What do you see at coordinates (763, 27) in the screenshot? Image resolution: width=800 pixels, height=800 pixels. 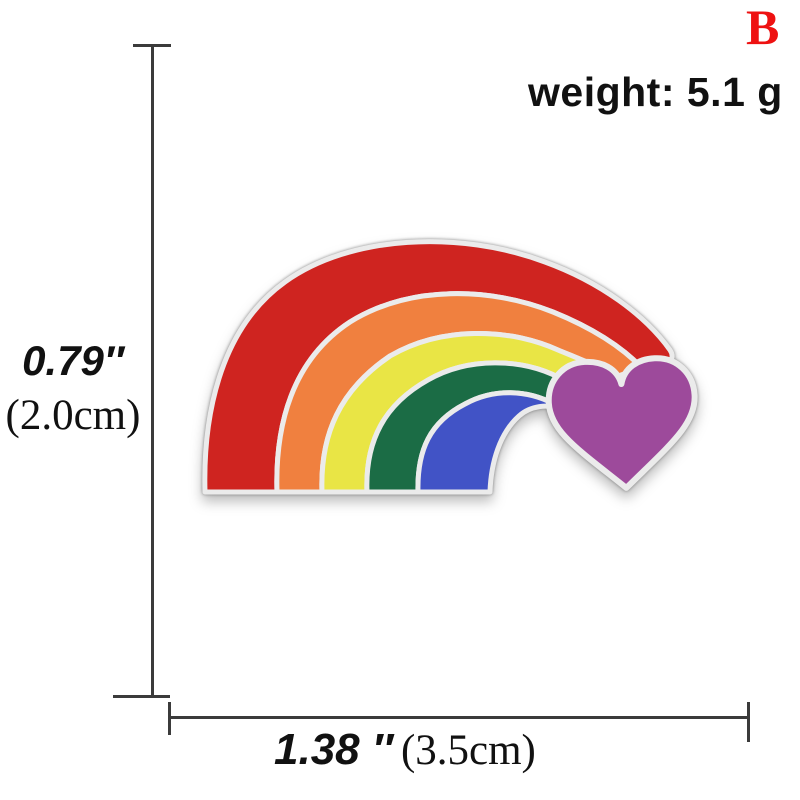 I see `corner-badge: B` at bounding box center [763, 27].